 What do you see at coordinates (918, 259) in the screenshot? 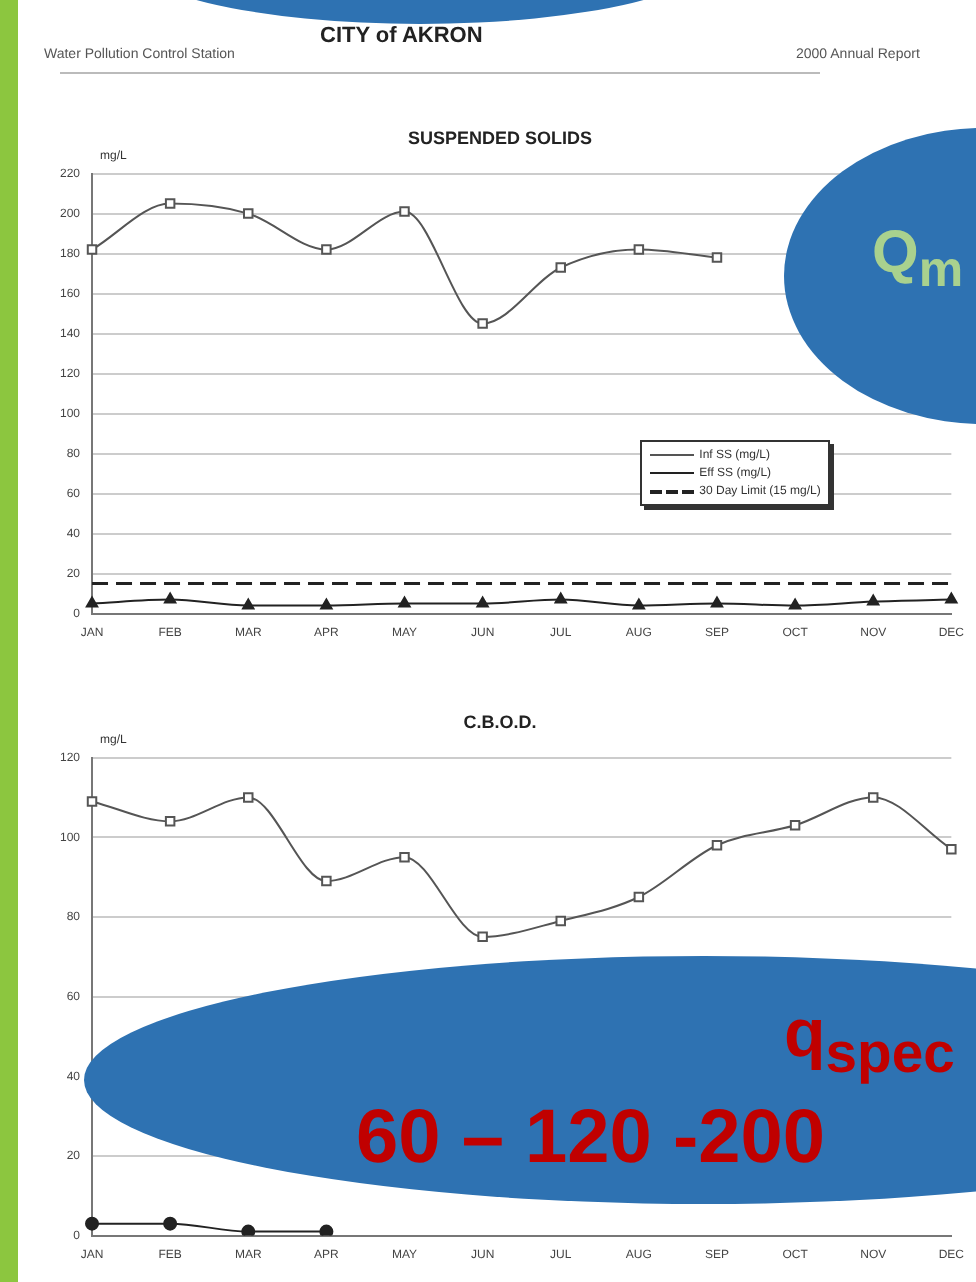
I see `annotation: Q$_{m}$` at bounding box center [918, 259].